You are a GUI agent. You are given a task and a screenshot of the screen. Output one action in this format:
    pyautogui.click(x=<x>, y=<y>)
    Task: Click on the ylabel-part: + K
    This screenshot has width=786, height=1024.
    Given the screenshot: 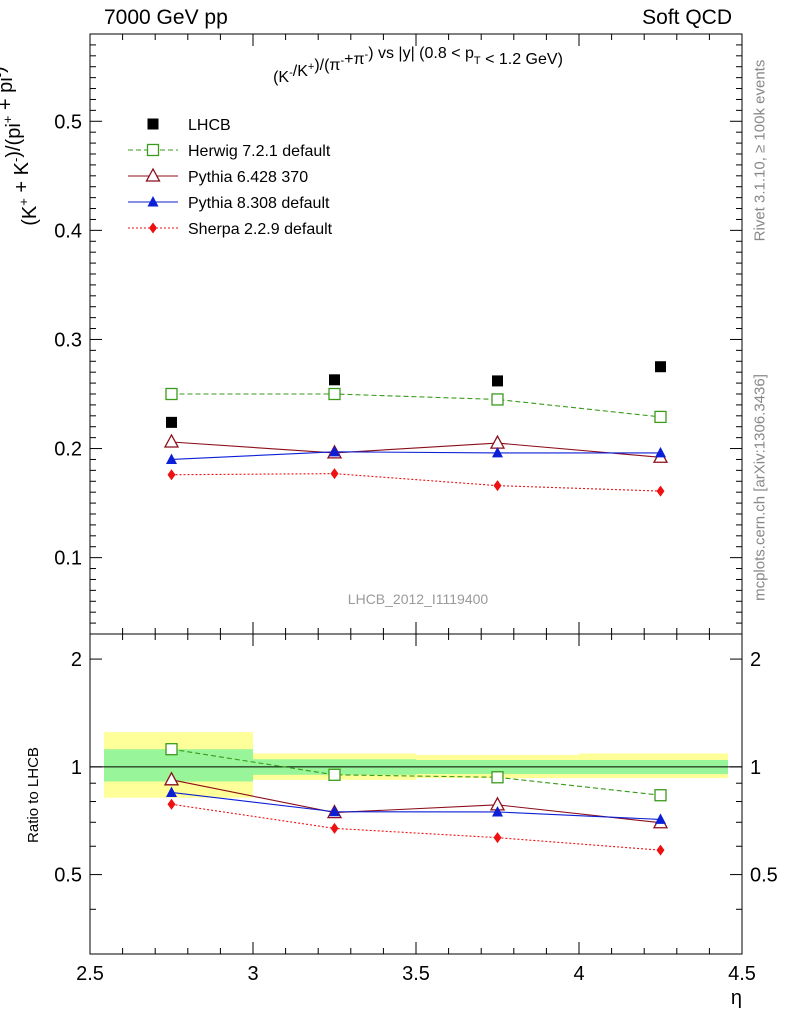 What is the action you would take?
    pyautogui.click(x=22, y=179)
    